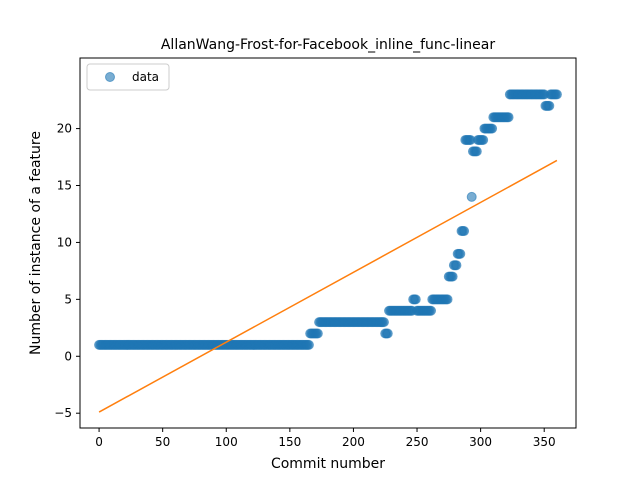  I want to click on y-tick-label: 10, so click(64, 242).